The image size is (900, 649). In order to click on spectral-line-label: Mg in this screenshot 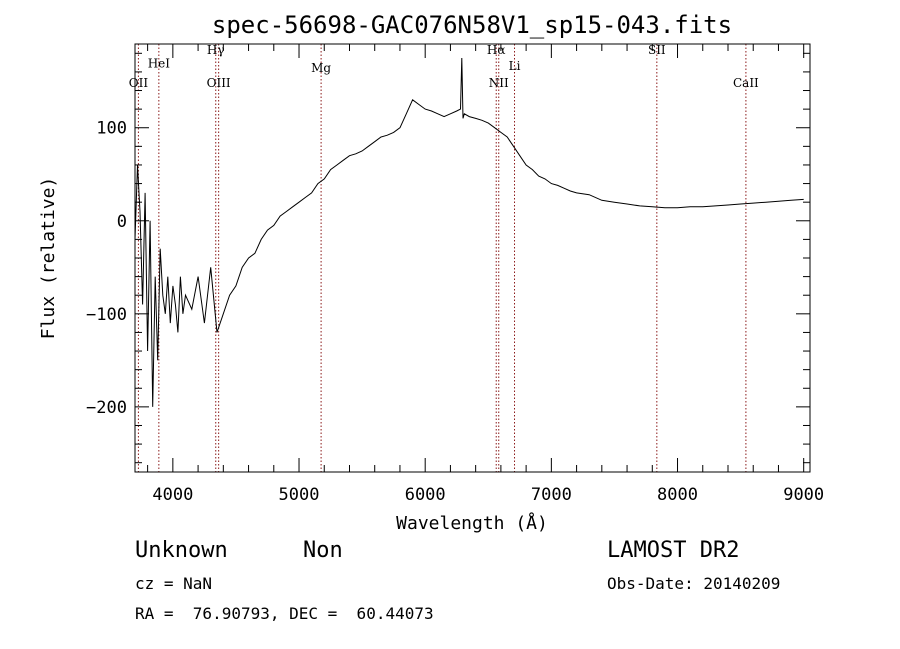, I will do `click(321, 68)`.